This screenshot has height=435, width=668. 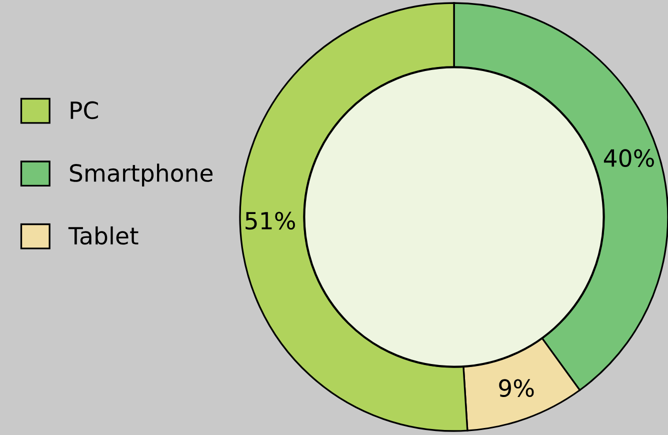 I want to click on legend-label: Smartphone, so click(x=141, y=175).